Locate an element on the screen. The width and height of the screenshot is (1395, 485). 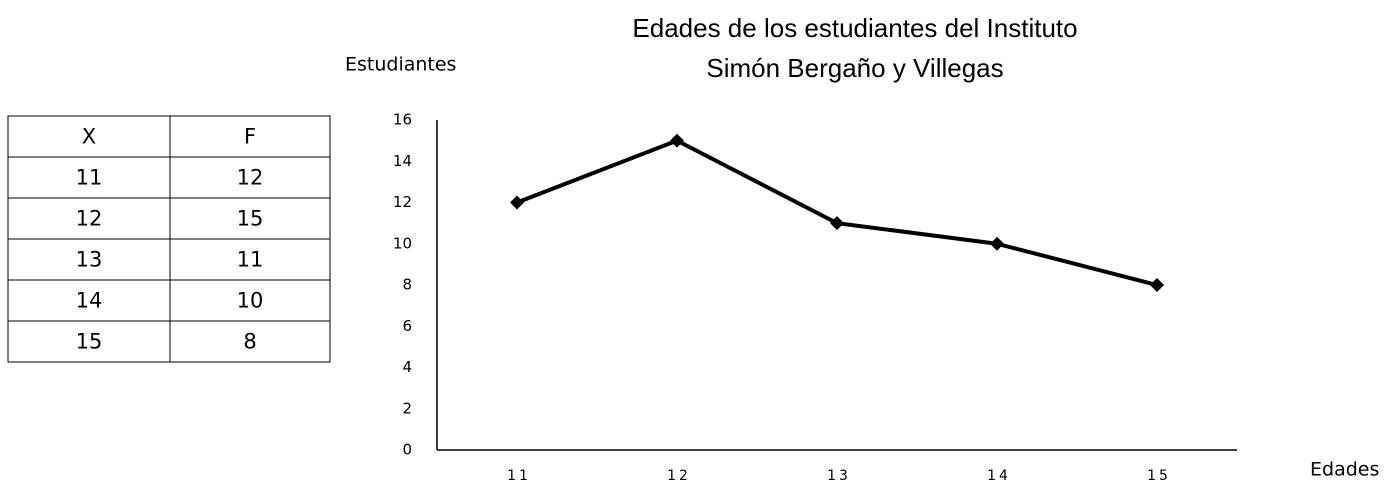
y-tick-label: 8 is located at coordinates (407, 285).